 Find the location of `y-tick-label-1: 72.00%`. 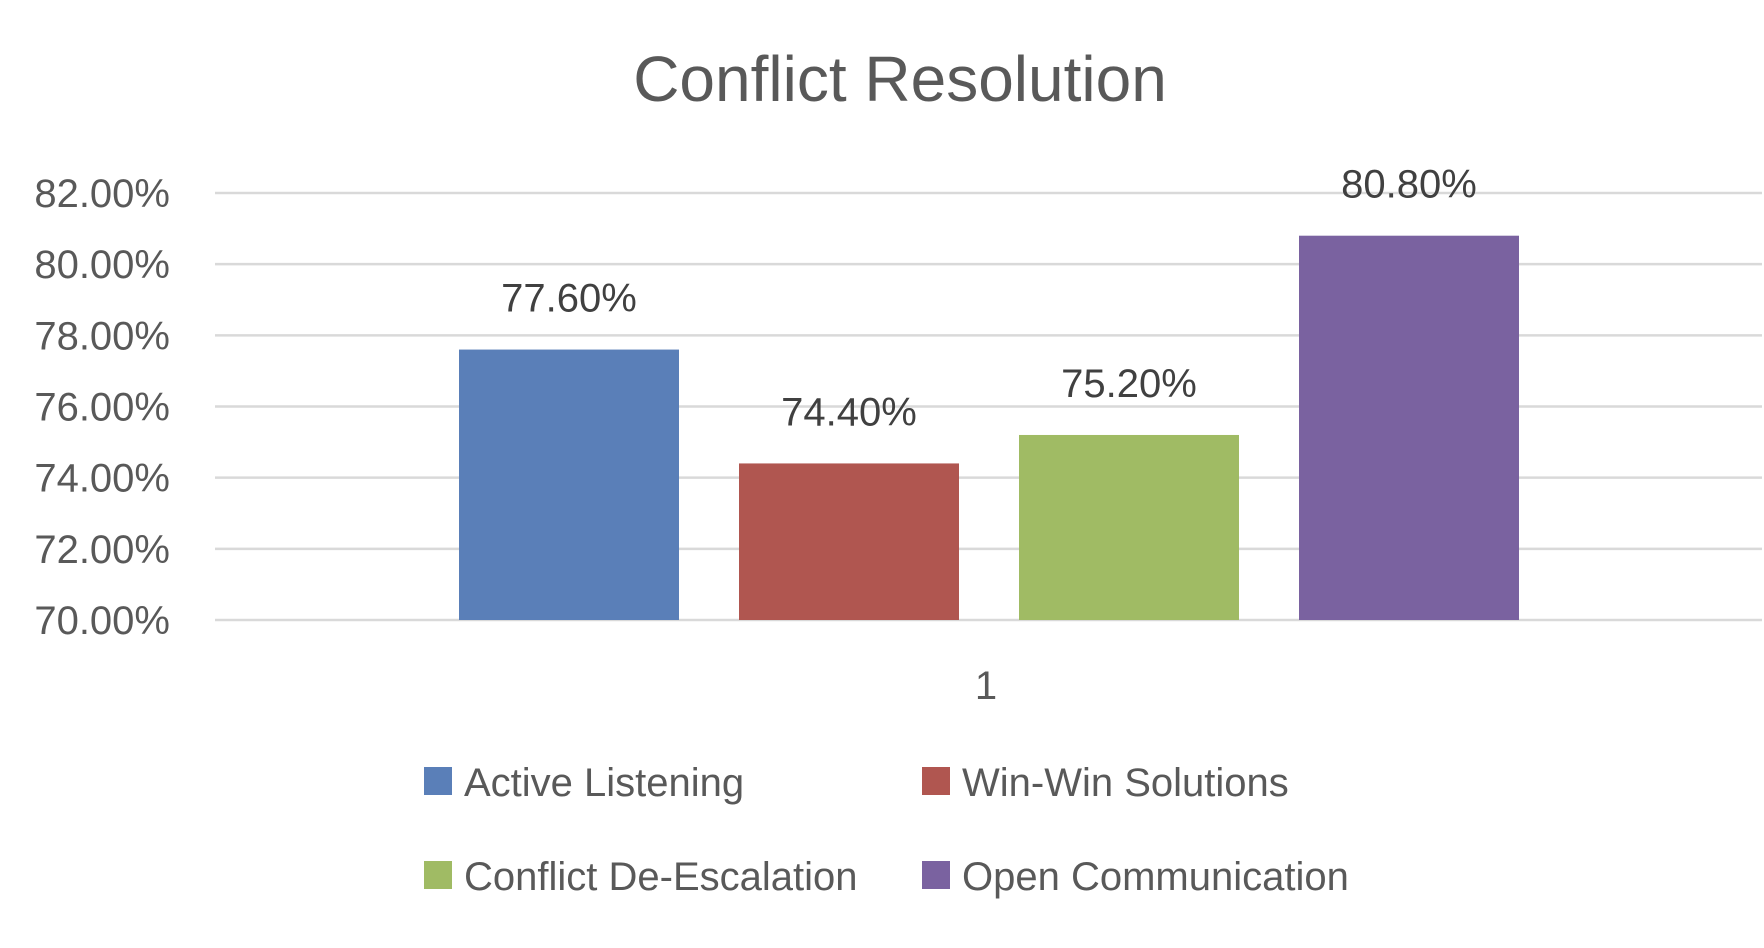

y-tick-label-1: 72.00% is located at coordinates (102, 550).